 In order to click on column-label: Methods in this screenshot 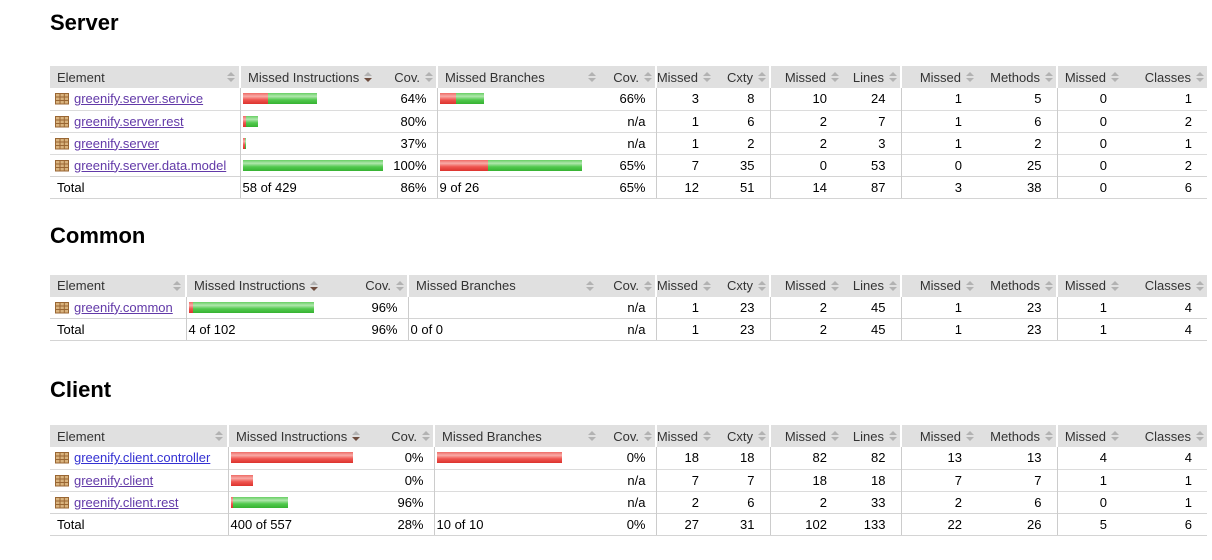, I will do `click(1015, 436)`.